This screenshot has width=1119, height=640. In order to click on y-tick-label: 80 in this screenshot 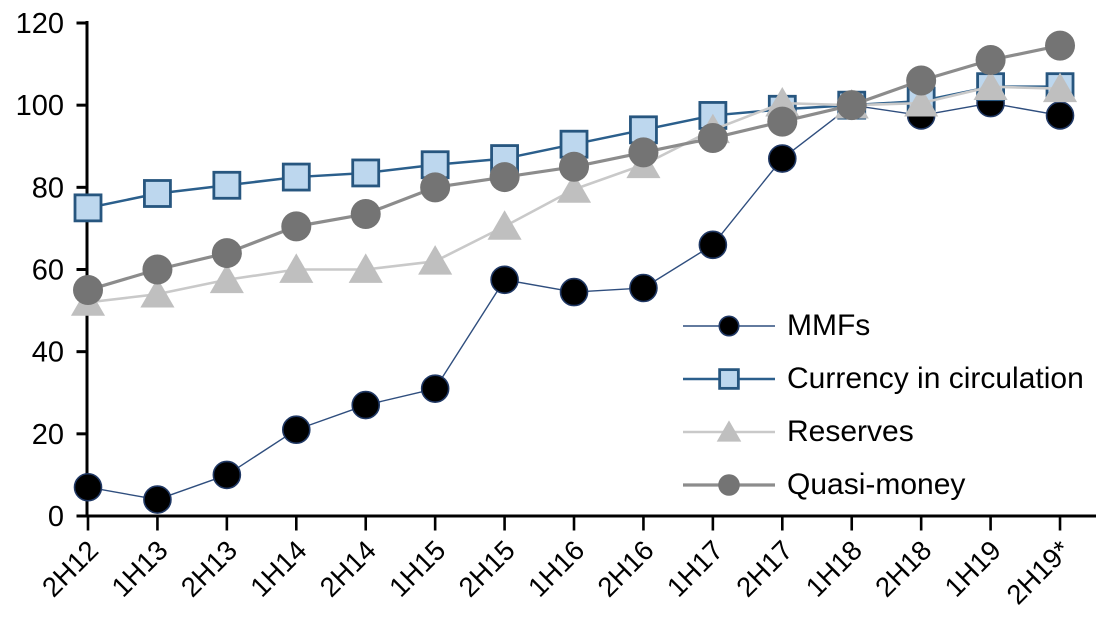, I will do `click(48, 188)`.